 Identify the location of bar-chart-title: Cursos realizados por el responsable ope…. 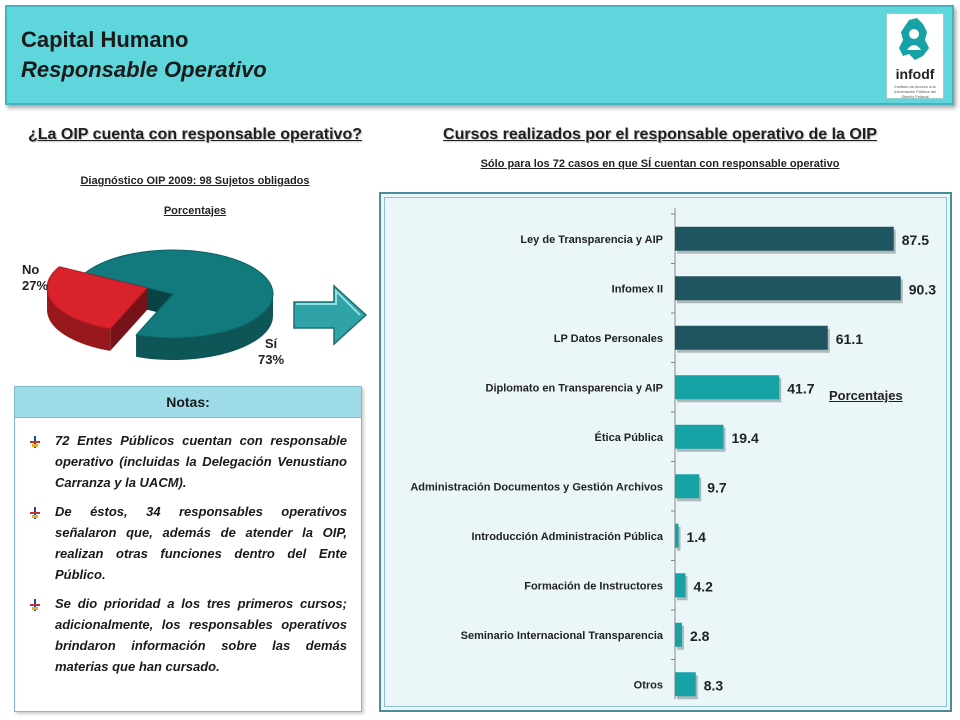
(660, 134).